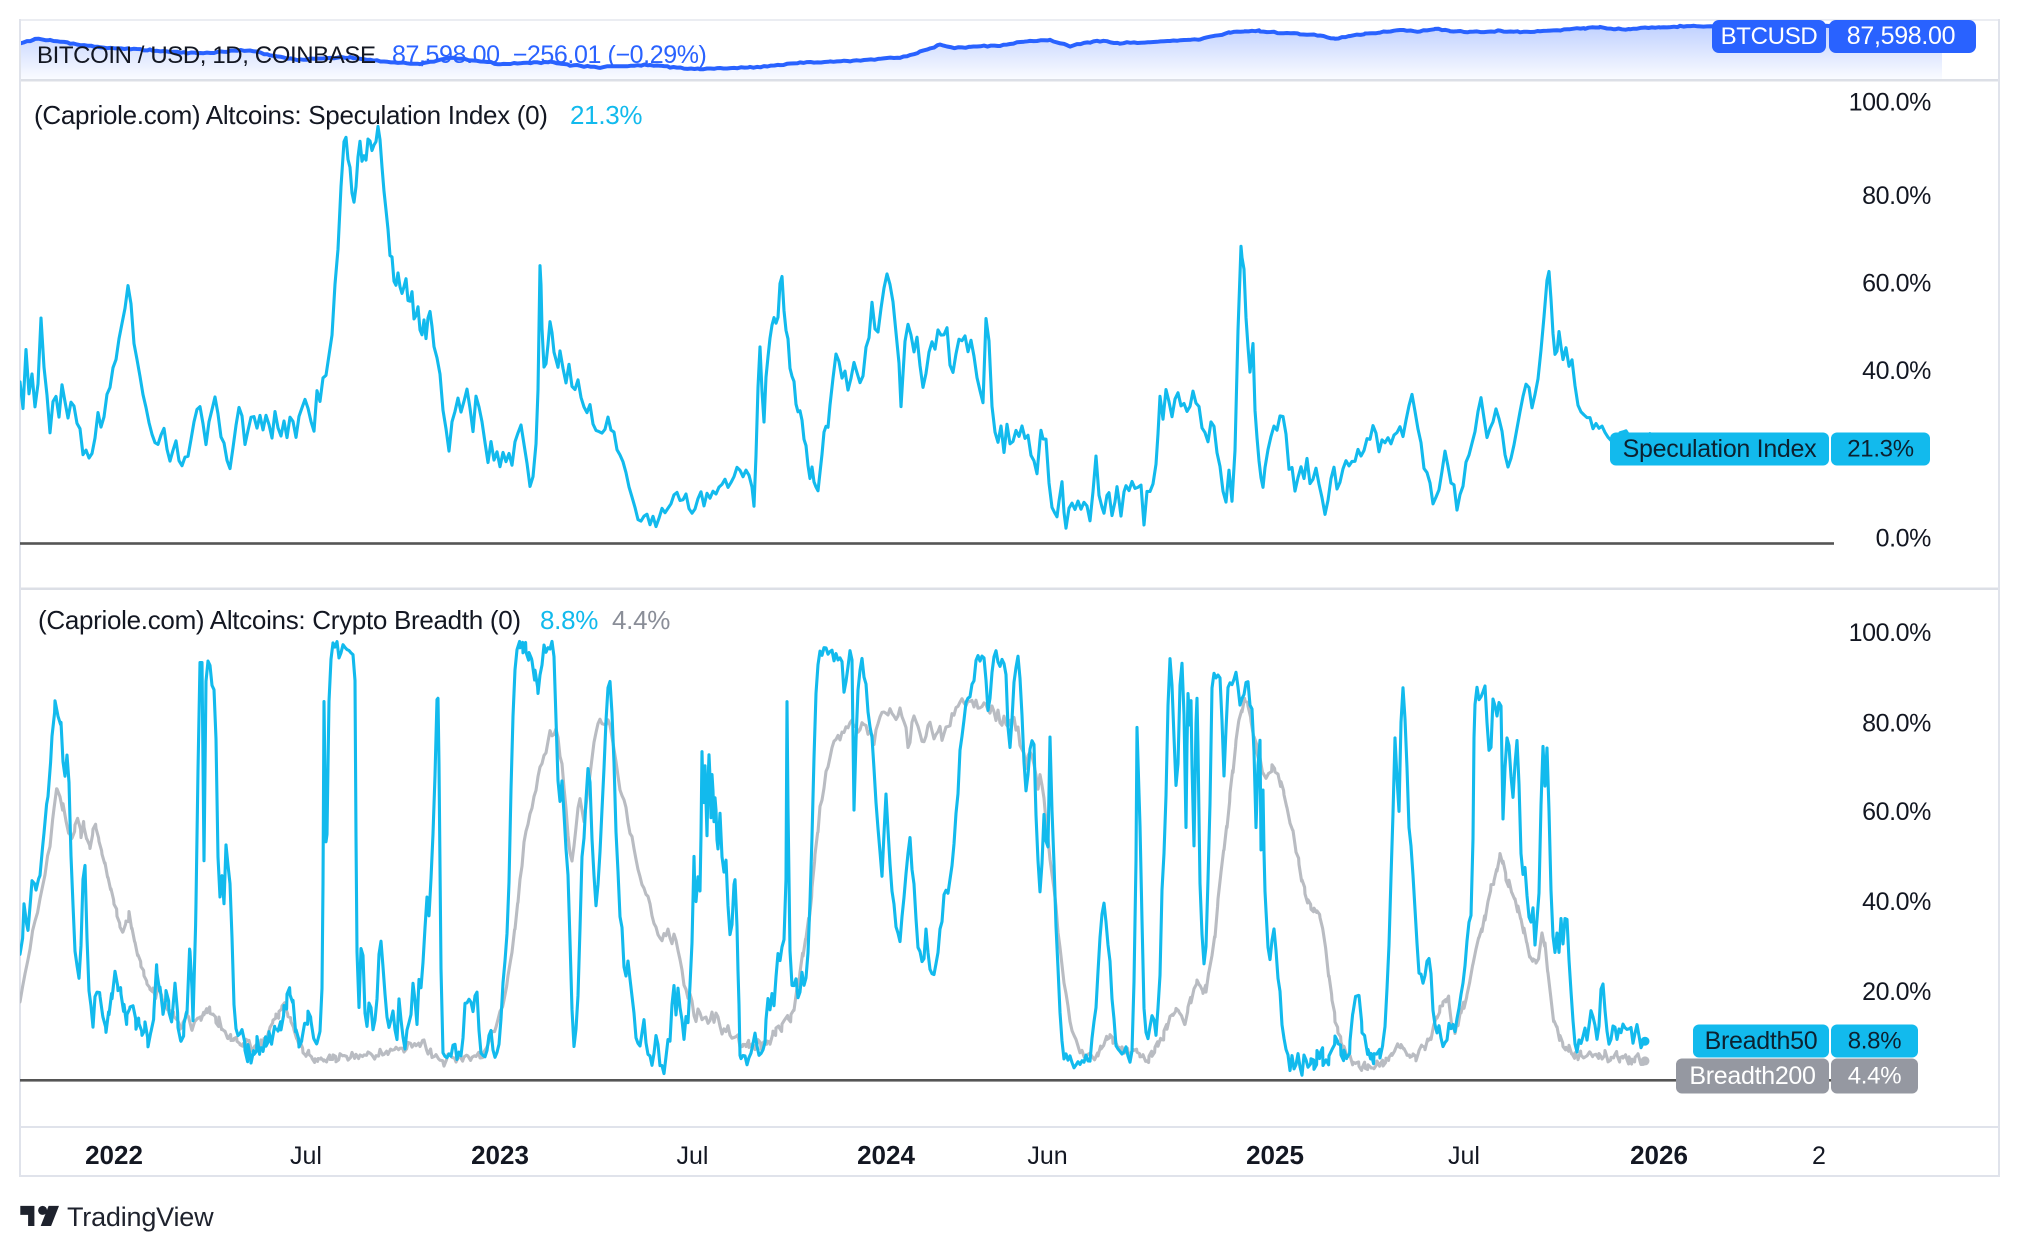 The image size is (2020, 1252). I want to click on svg-text: Jun, so click(1047, 1156).